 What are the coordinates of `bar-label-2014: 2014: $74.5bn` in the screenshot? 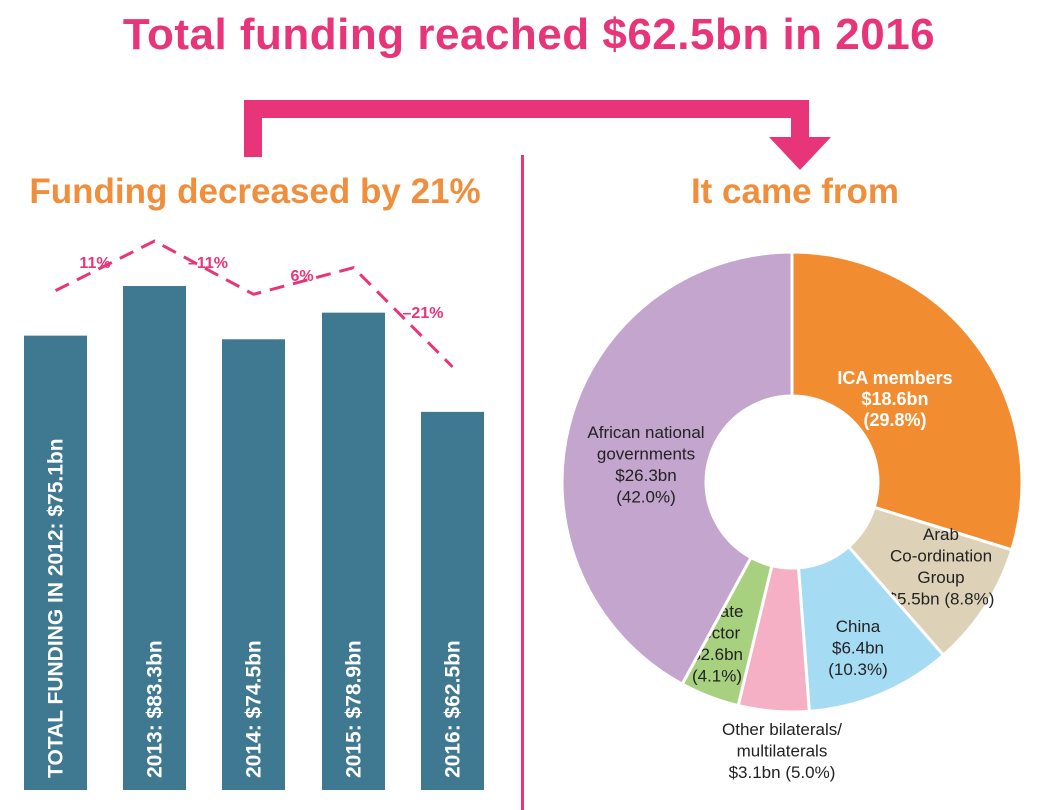 It's located at (254, 709).